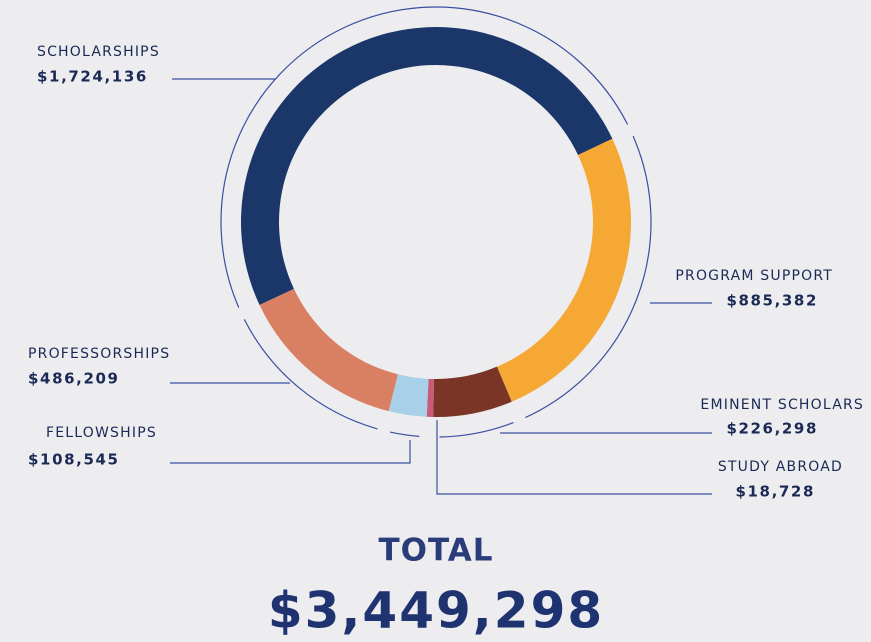 Image resolution: width=871 pixels, height=642 pixels. Describe the element at coordinates (74, 460) in the screenshot. I see `value-label: $108,545` at that location.